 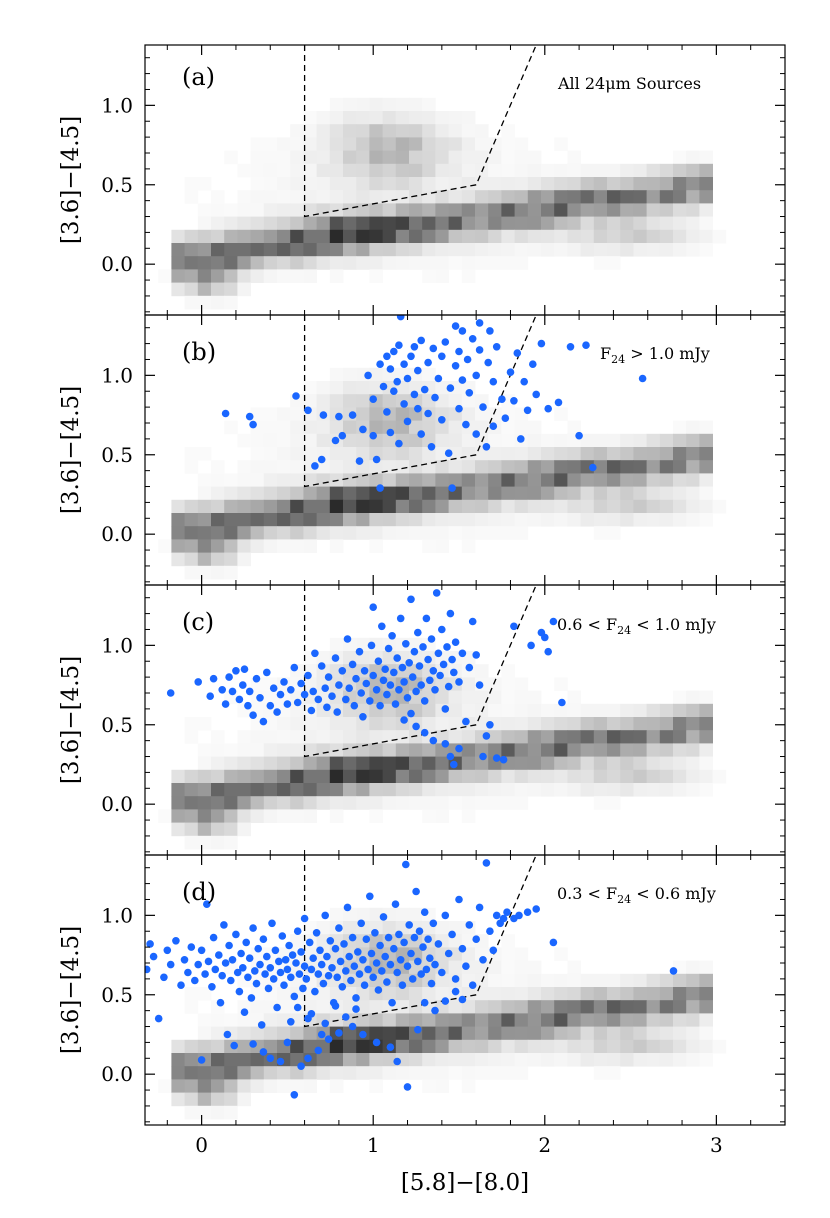 What do you see at coordinates (117, 534) in the screenshot?
I see `y-tick-label: 0.0` at bounding box center [117, 534].